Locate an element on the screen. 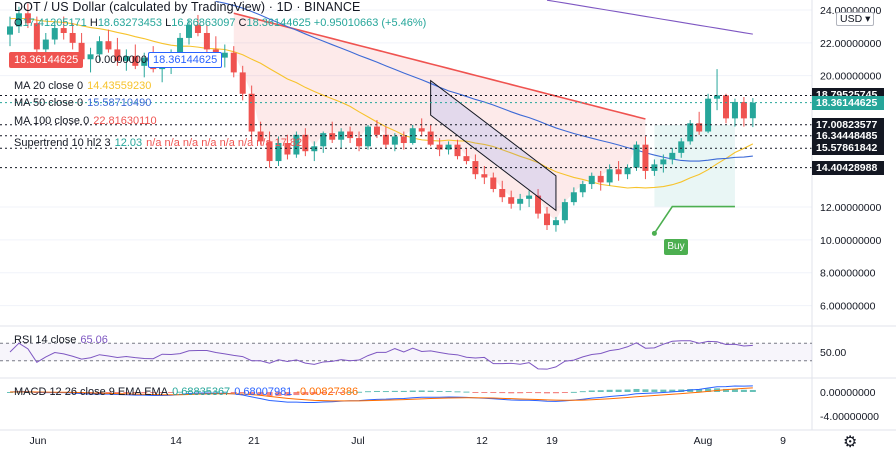  time-tick-label: 12 is located at coordinates (482, 441).